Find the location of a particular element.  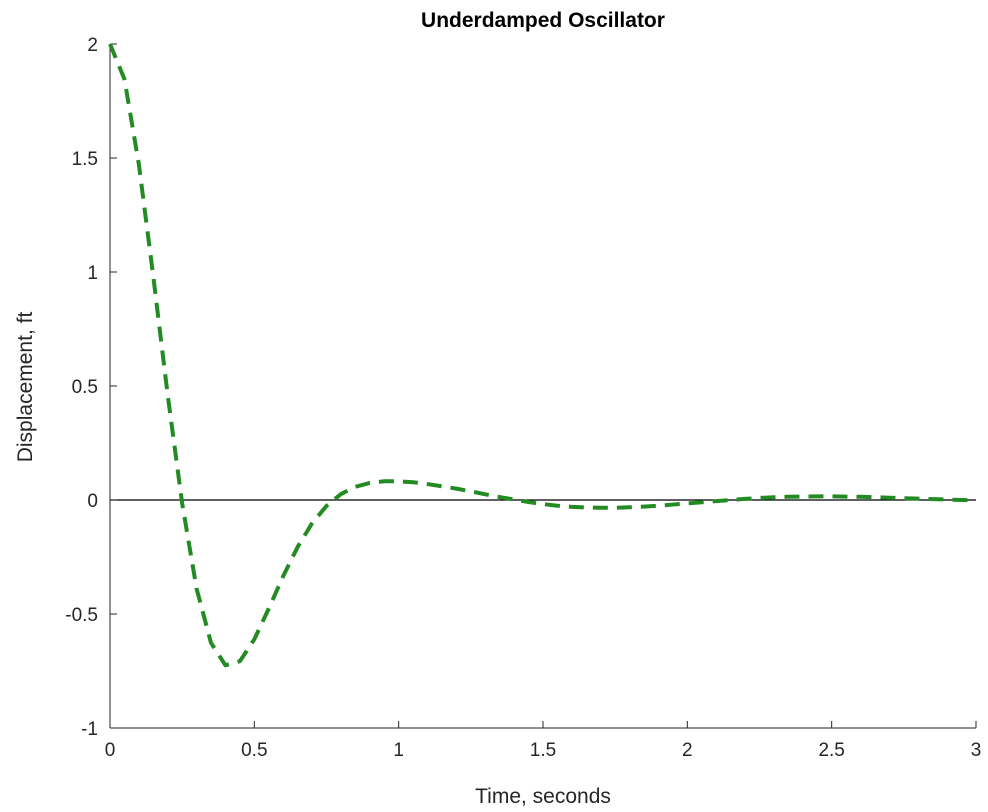

x-tick-label: 0.5 is located at coordinates (254, 750).